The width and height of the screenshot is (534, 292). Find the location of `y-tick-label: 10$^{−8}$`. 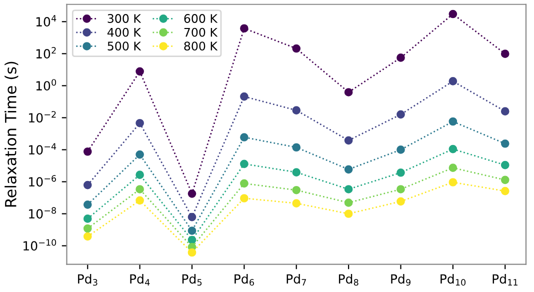

y-tick-label: 10$^{−8}$ is located at coordinates (42, 213).